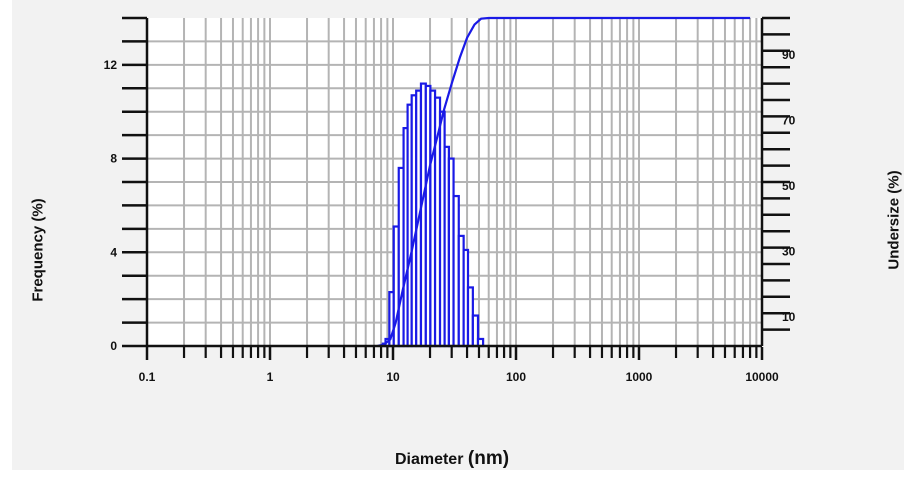  What do you see at coordinates (393, 377) in the screenshot?
I see `x-tick-label: 10` at bounding box center [393, 377].